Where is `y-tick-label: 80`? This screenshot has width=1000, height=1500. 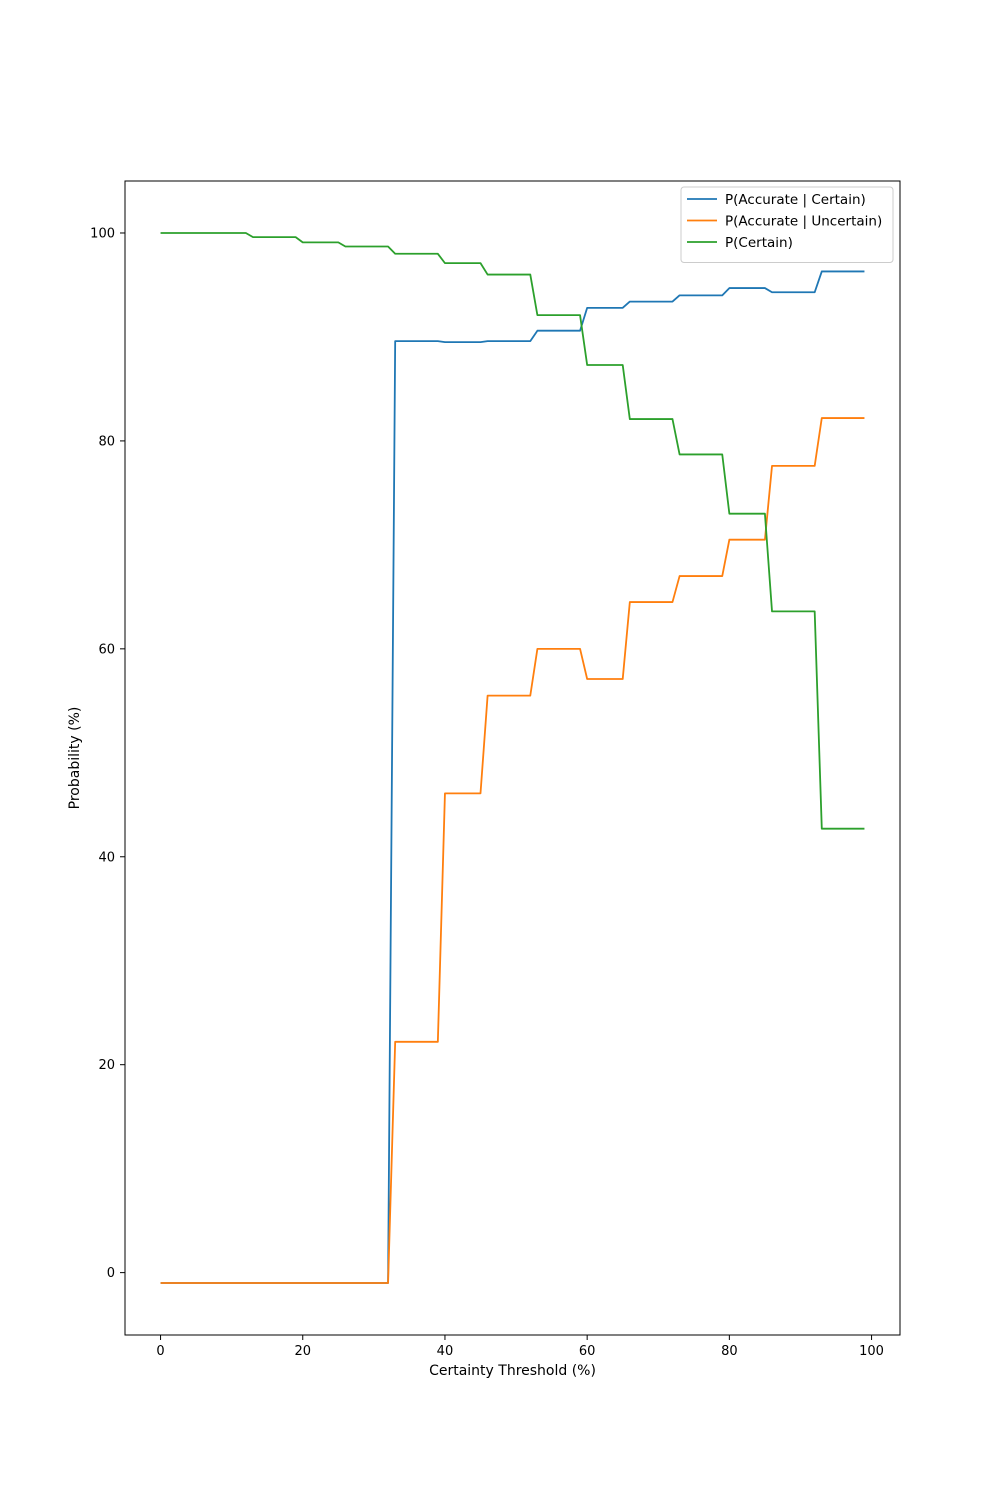 y-tick-label: 80 is located at coordinates (106, 441).